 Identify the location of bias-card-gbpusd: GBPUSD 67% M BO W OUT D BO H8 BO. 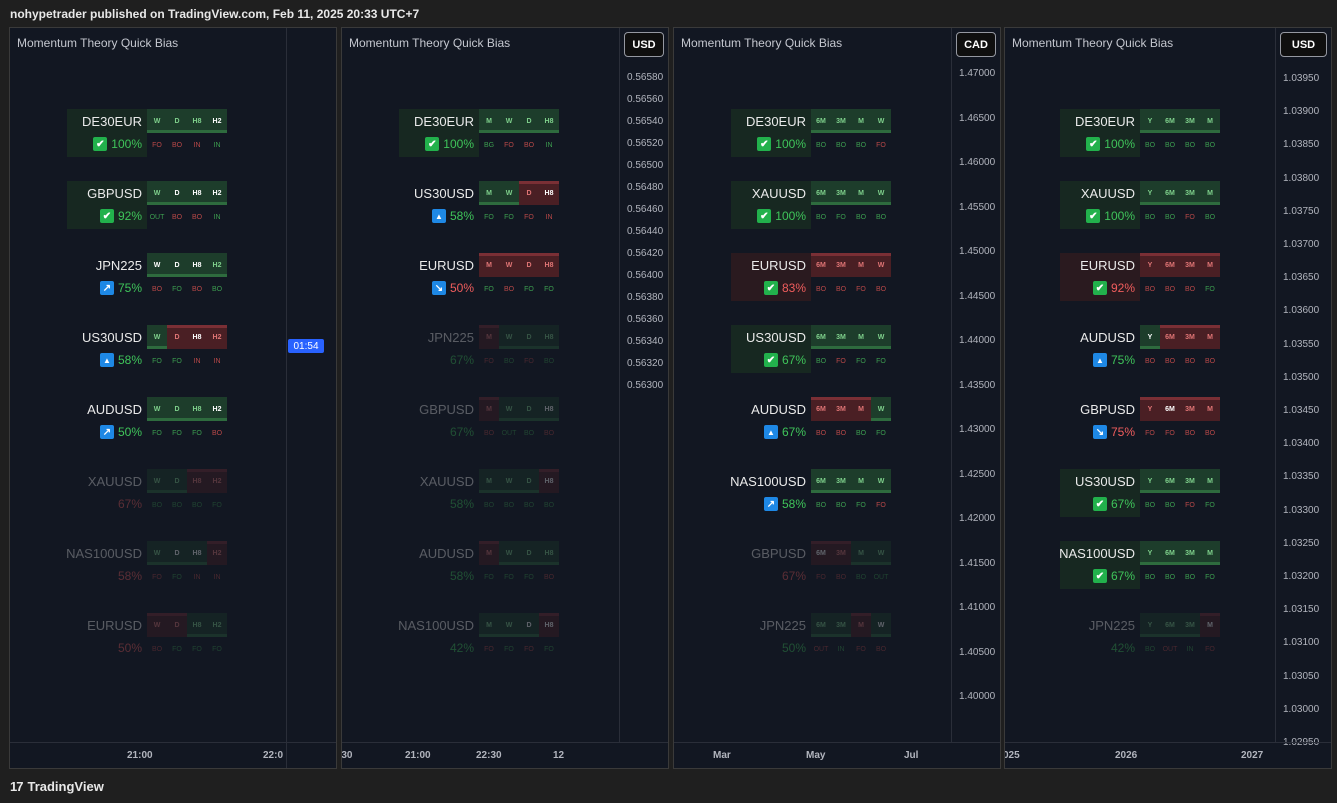
(479, 421).